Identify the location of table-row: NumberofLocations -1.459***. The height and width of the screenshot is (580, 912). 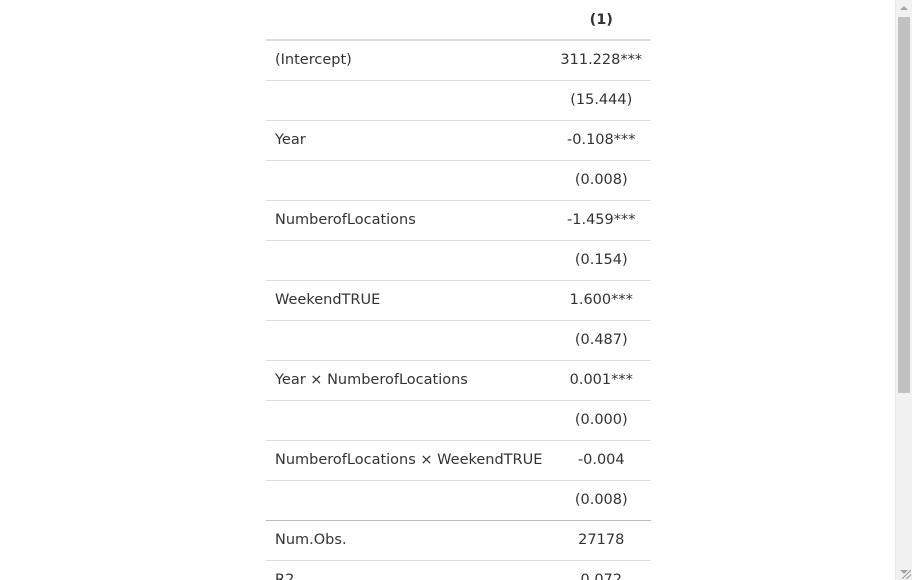
(459, 219).